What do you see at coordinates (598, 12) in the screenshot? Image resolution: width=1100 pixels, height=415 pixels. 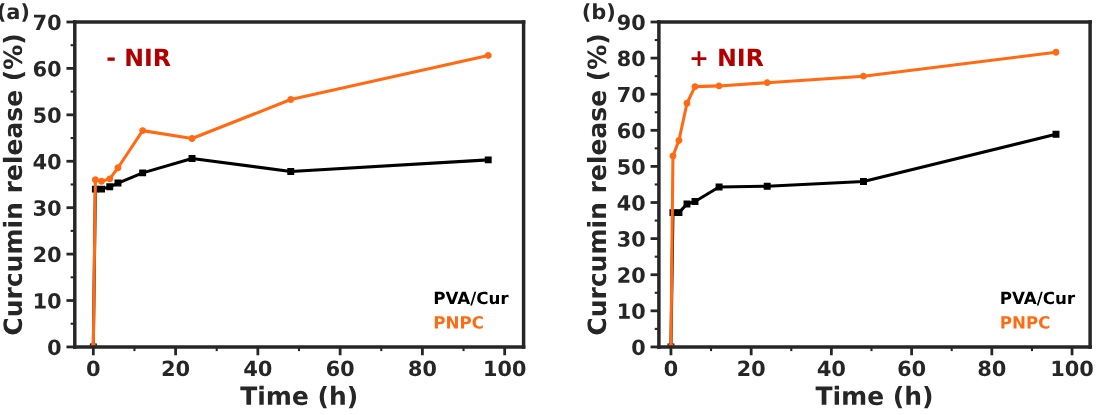 I see `chart-title: (b)` at bounding box center [598, 12].